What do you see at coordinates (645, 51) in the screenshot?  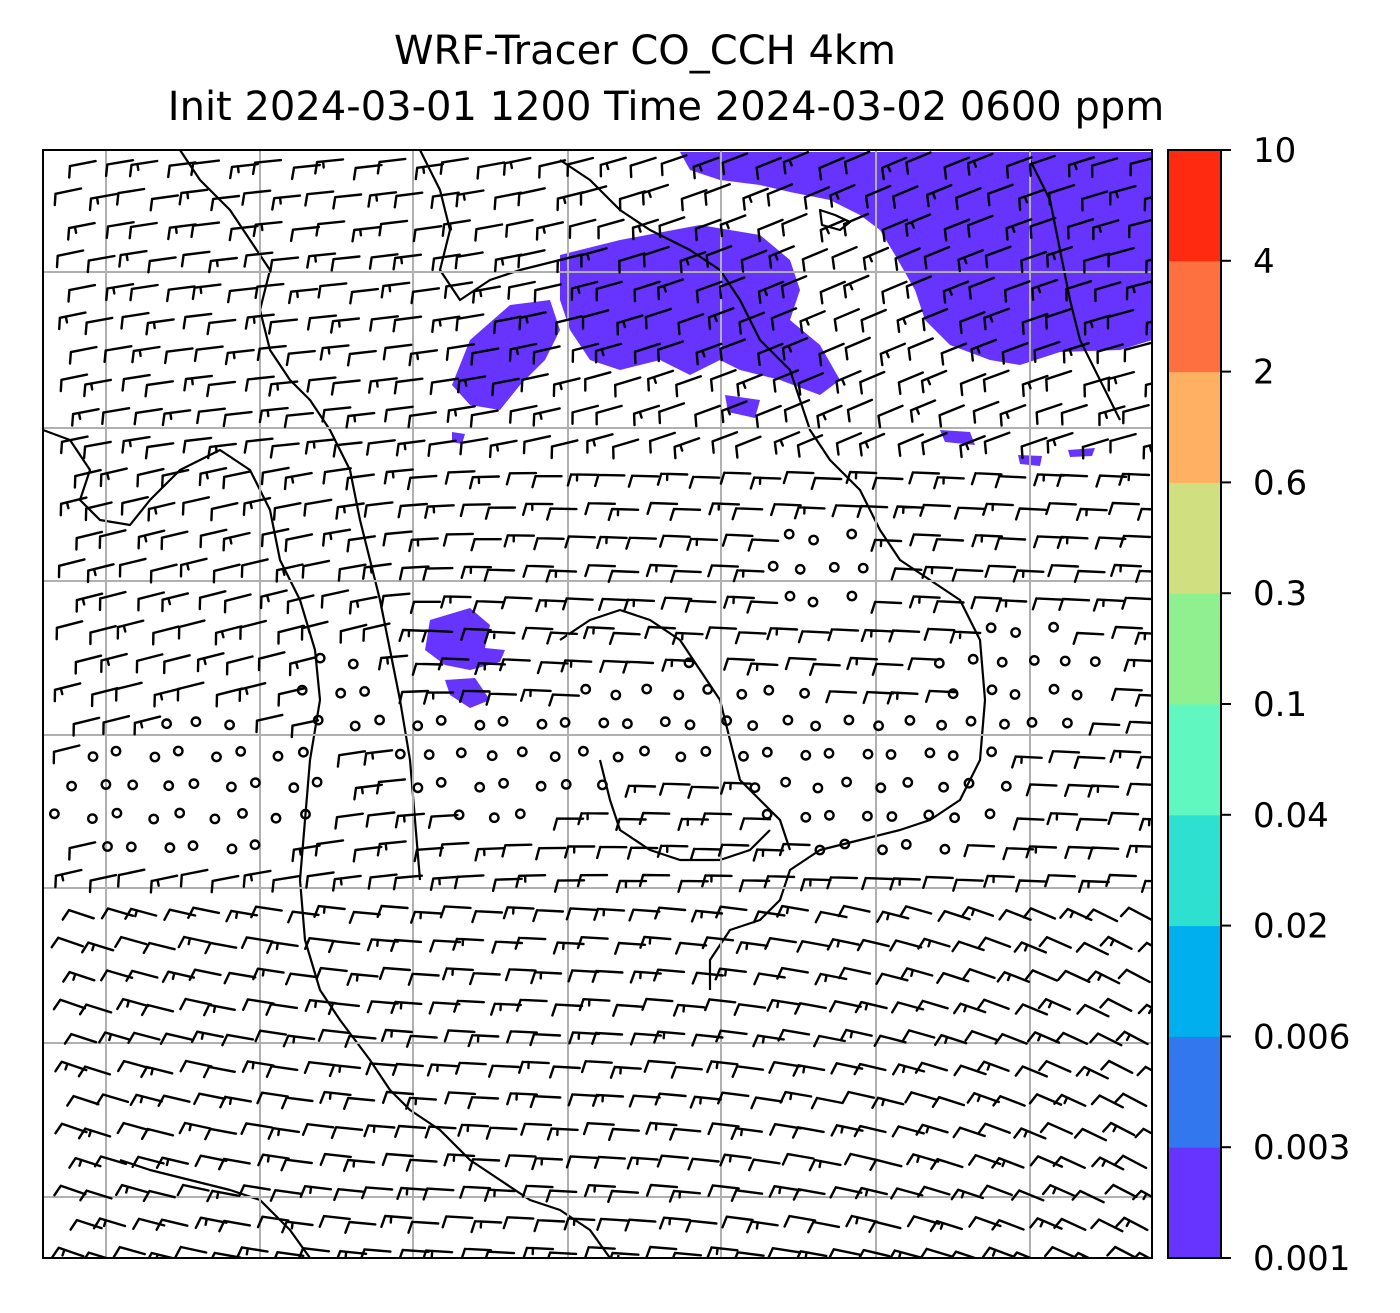 I see `map-title-line-1: WRF-Tracer CO_CCH 4km` at bounding box center [645, 51].